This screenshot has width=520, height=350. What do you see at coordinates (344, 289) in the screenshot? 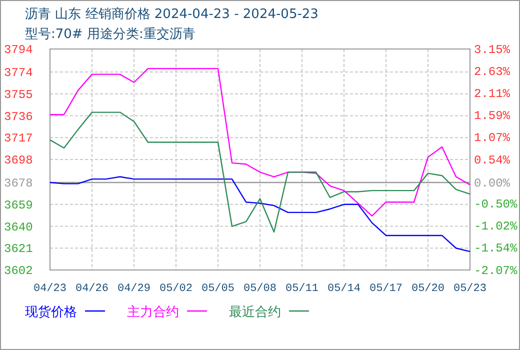
I see `x-tick-label: 05/14` at bounding box center [344, 289].